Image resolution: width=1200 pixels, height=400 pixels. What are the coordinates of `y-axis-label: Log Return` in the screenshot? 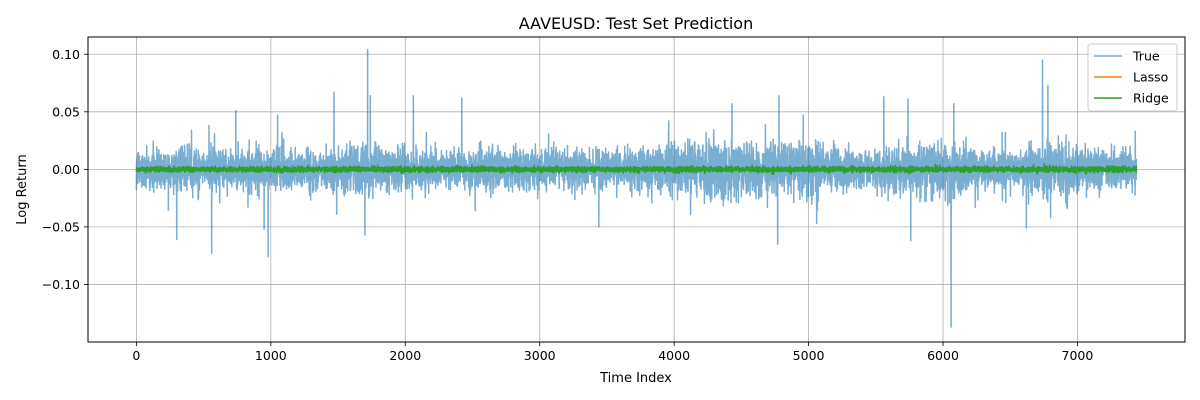 It's located at (22, 189).